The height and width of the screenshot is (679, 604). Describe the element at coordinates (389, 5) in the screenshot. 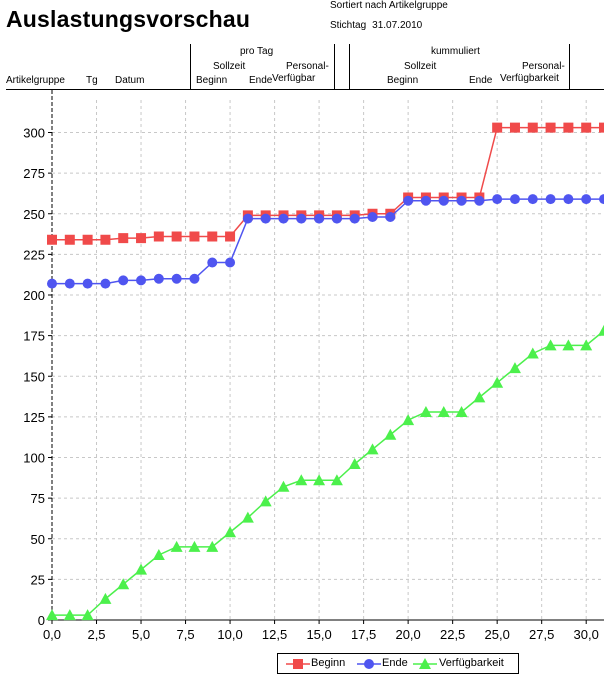

I see `sort-info: Sortiert nach Artikelgruppe` at that location.